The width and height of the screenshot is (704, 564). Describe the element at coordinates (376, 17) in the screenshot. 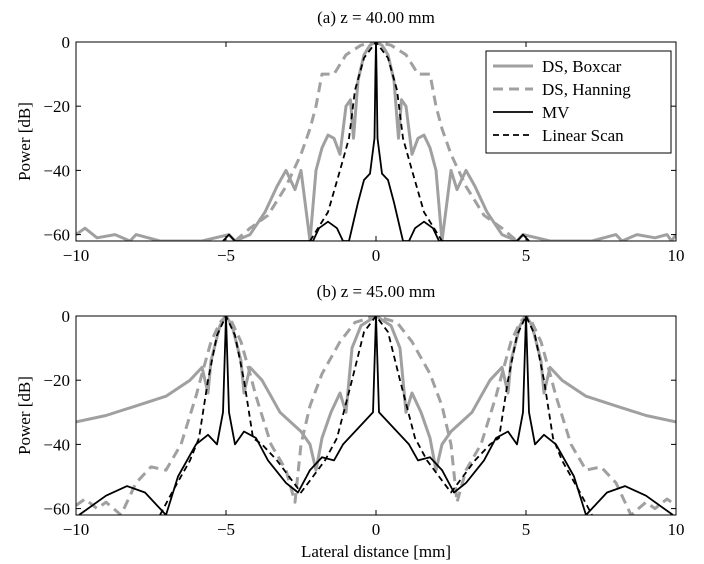

I see `chart-title: (a) z = 40.00 mm` at that location.